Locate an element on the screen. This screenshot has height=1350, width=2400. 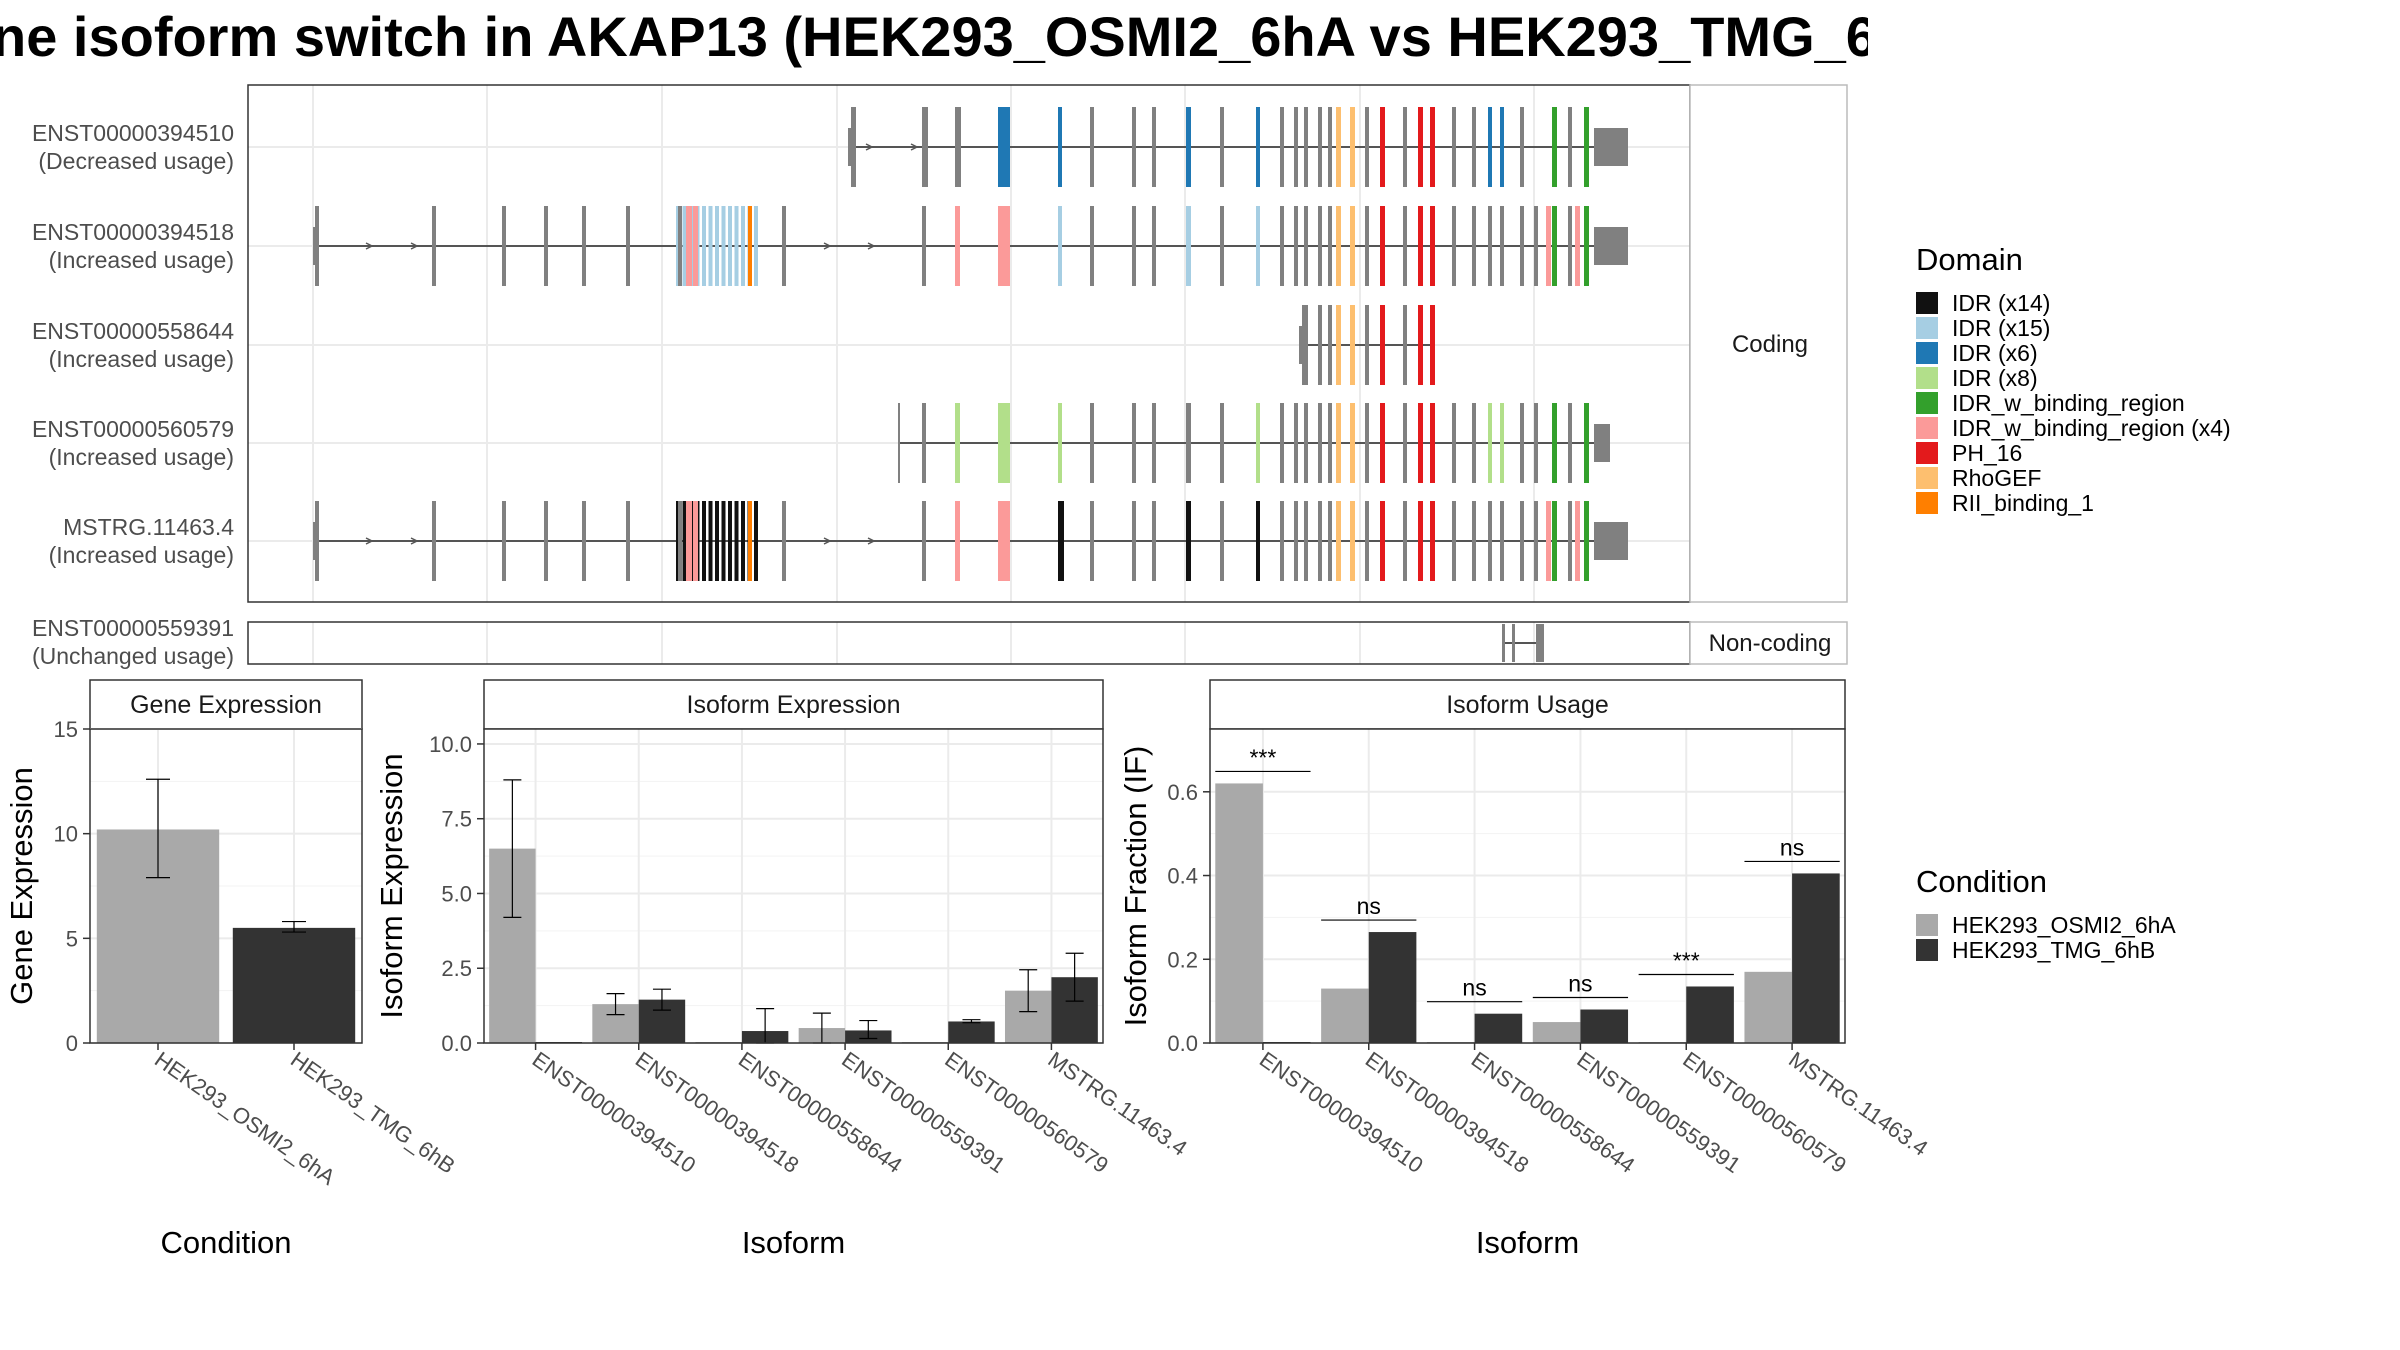
noncoding-plot-bg is located at coordinates (969, 643).